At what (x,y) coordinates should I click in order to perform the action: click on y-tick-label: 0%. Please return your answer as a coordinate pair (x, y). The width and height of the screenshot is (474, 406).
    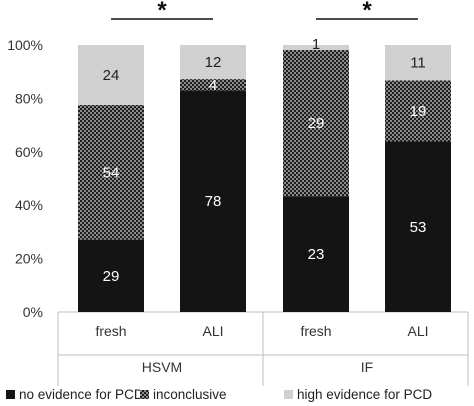
    Looking at the image, I should click on (33, 312).